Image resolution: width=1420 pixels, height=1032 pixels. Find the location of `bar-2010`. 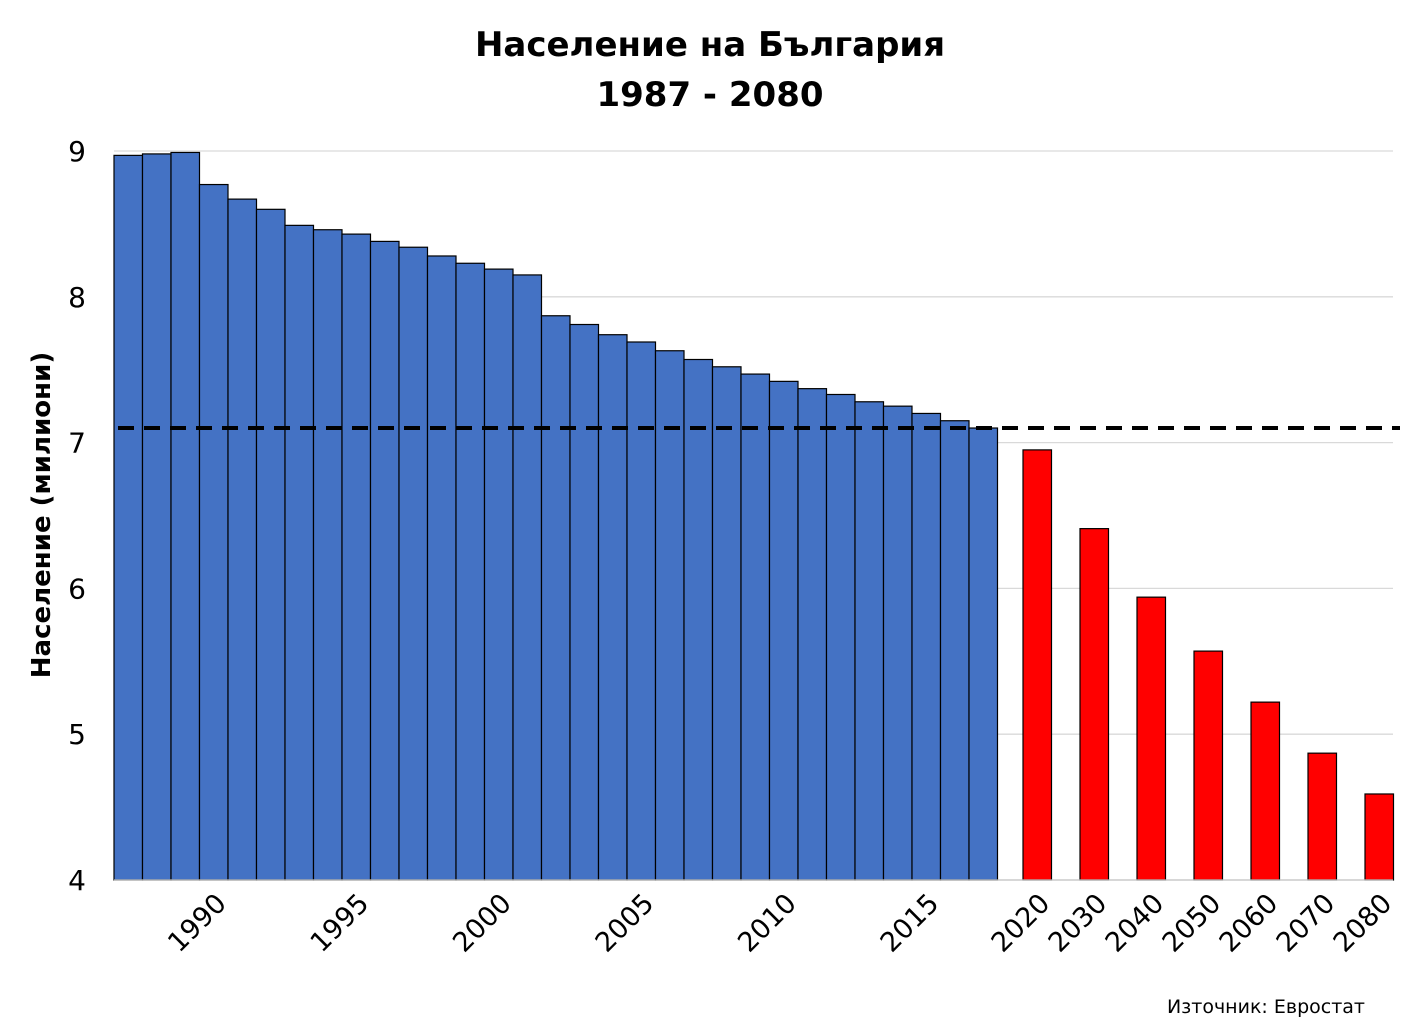

bar-2010 is located at coordinates (783, 630).